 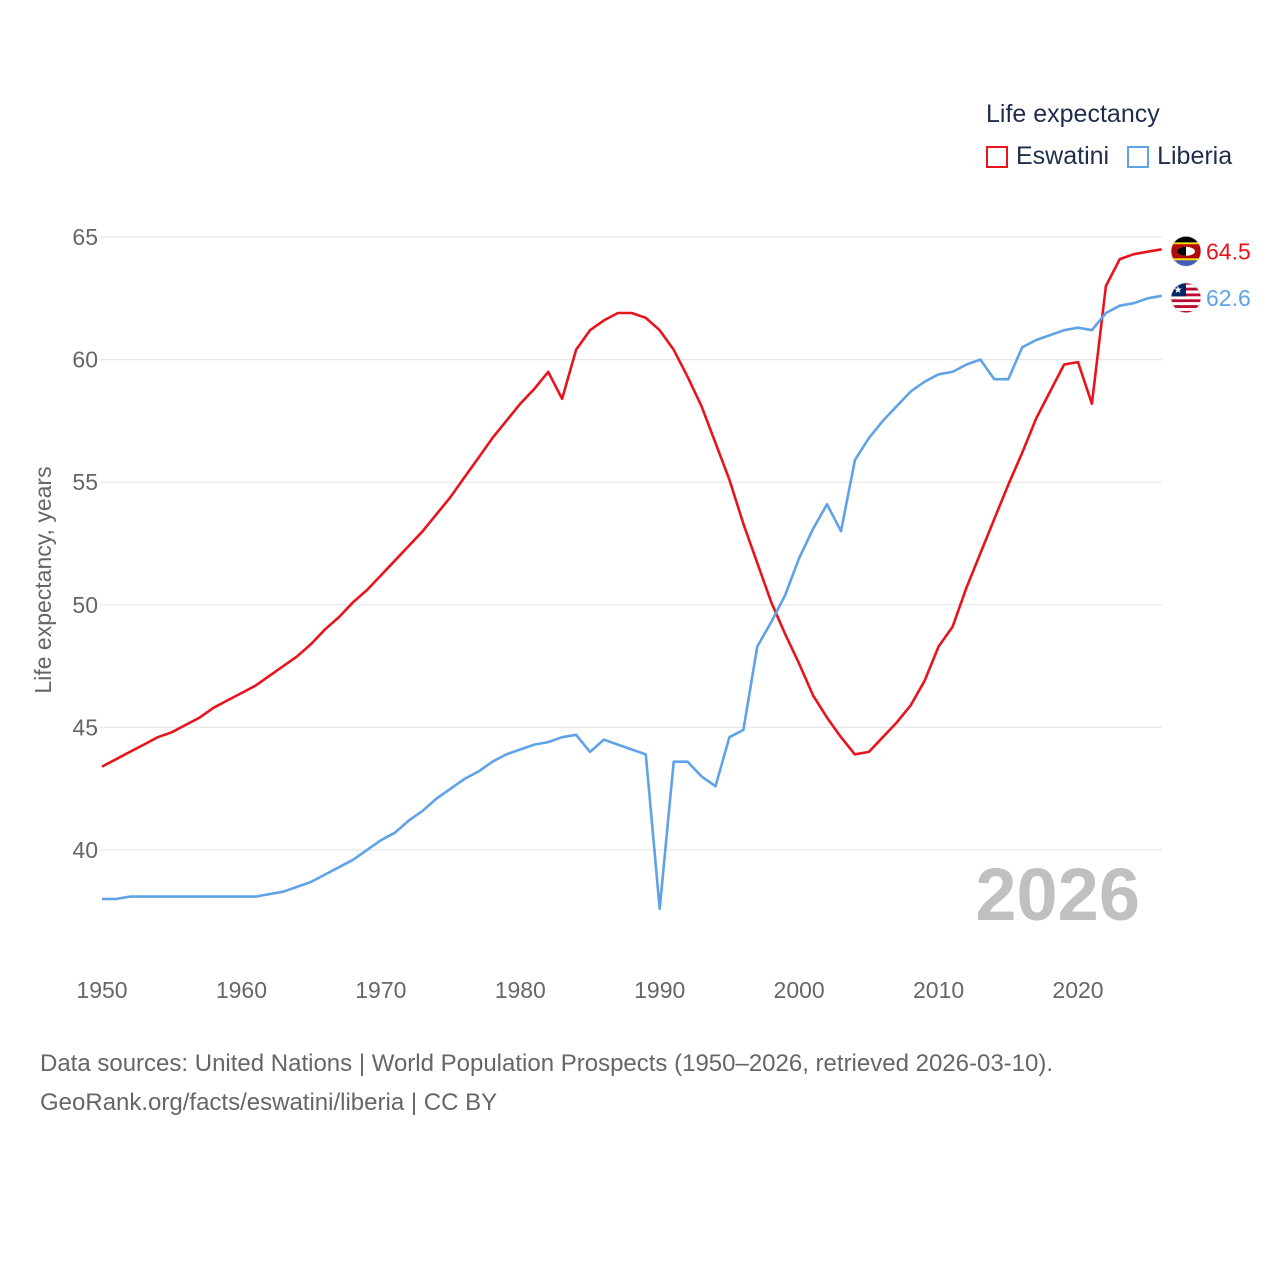 What do you see at coordinates (1195, 156) in the screenshot?
I see `legend-label-liberia: Liberia` at bounding box center [1195, 156].